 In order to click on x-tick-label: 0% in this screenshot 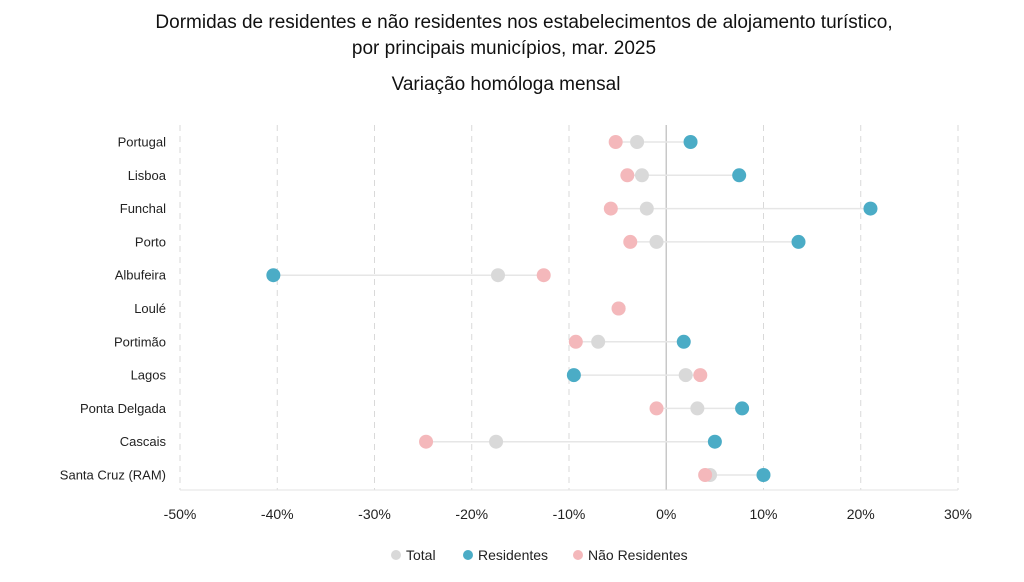, I will do `click(666, 514)`.